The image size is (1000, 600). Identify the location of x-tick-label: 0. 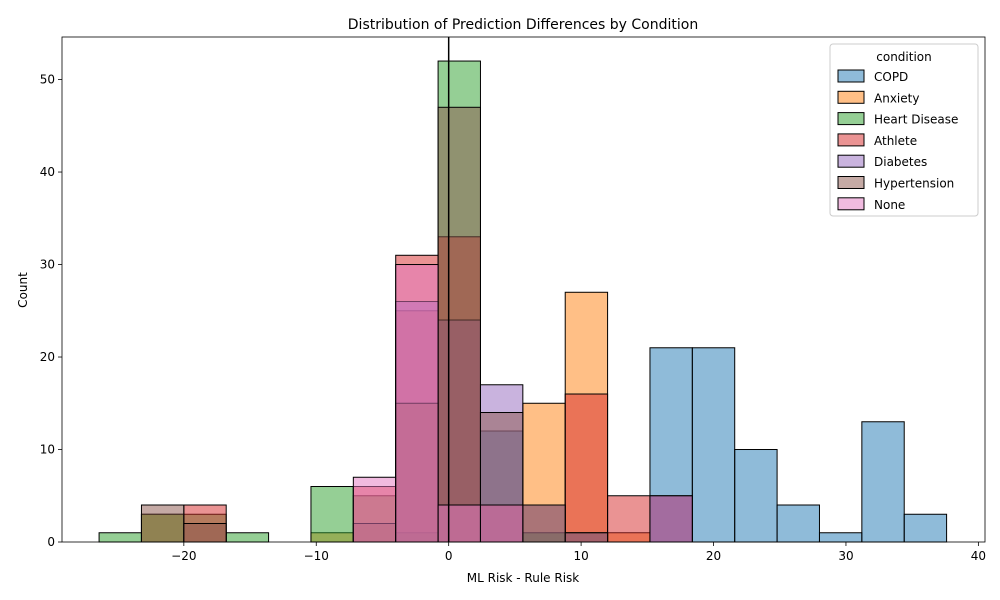
(449, 556).